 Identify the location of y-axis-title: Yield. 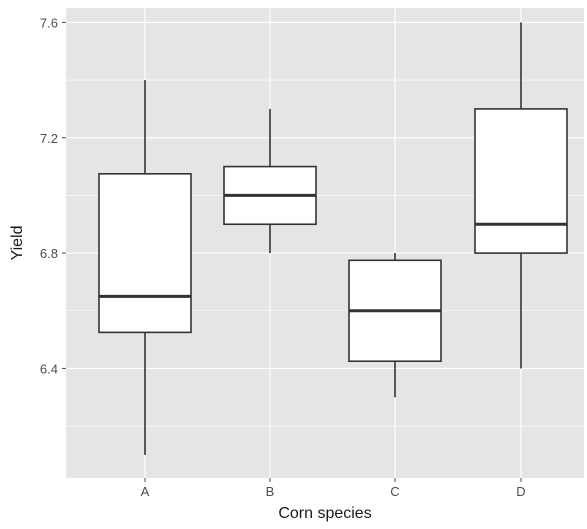
(17, 243).